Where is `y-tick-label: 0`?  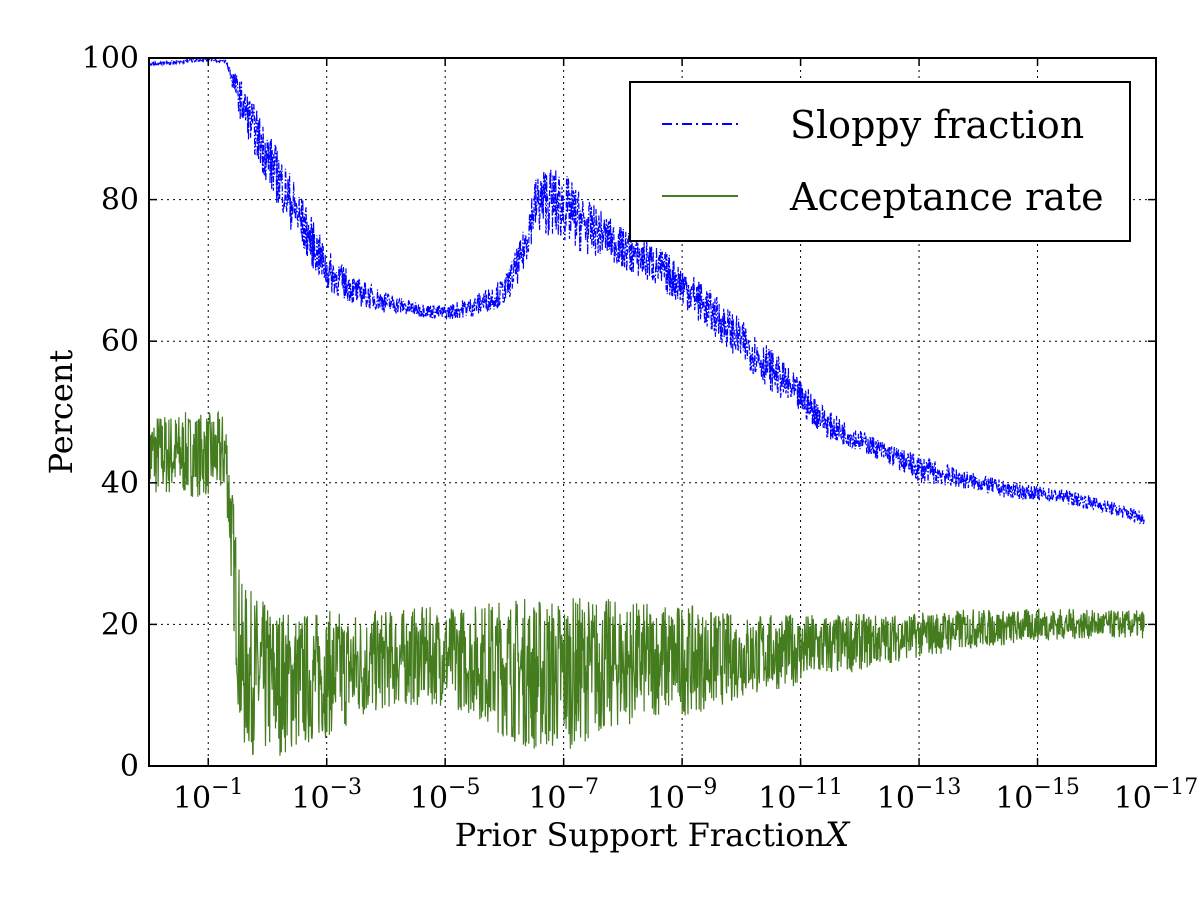
y-tick-label: 0 is located at coordinates (129, 766).